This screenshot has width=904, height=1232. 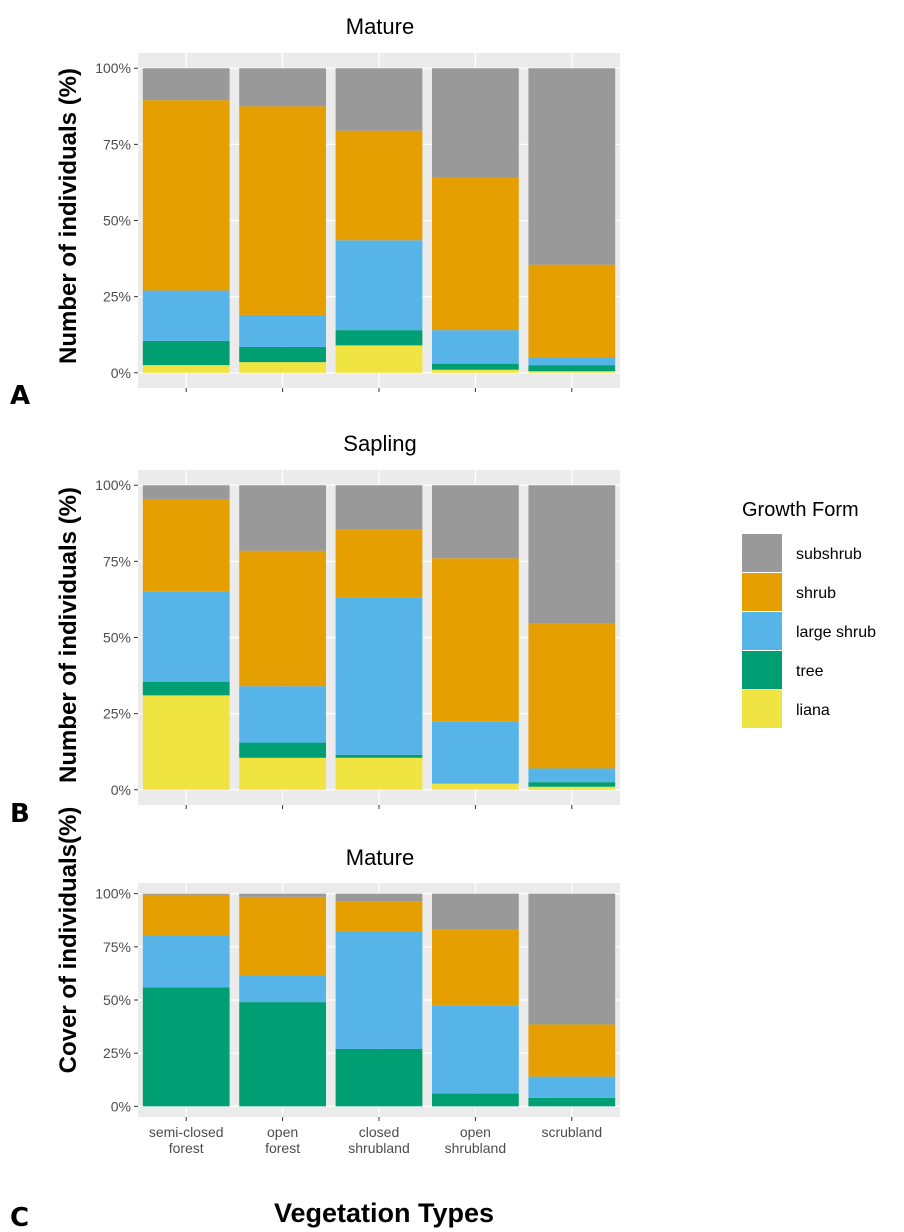 What do you see at coordinates (68, 216) in the screenshot?
I see `panel-a-y-axis-label: Number of individuals (%)` at bounding box center [68, 216].